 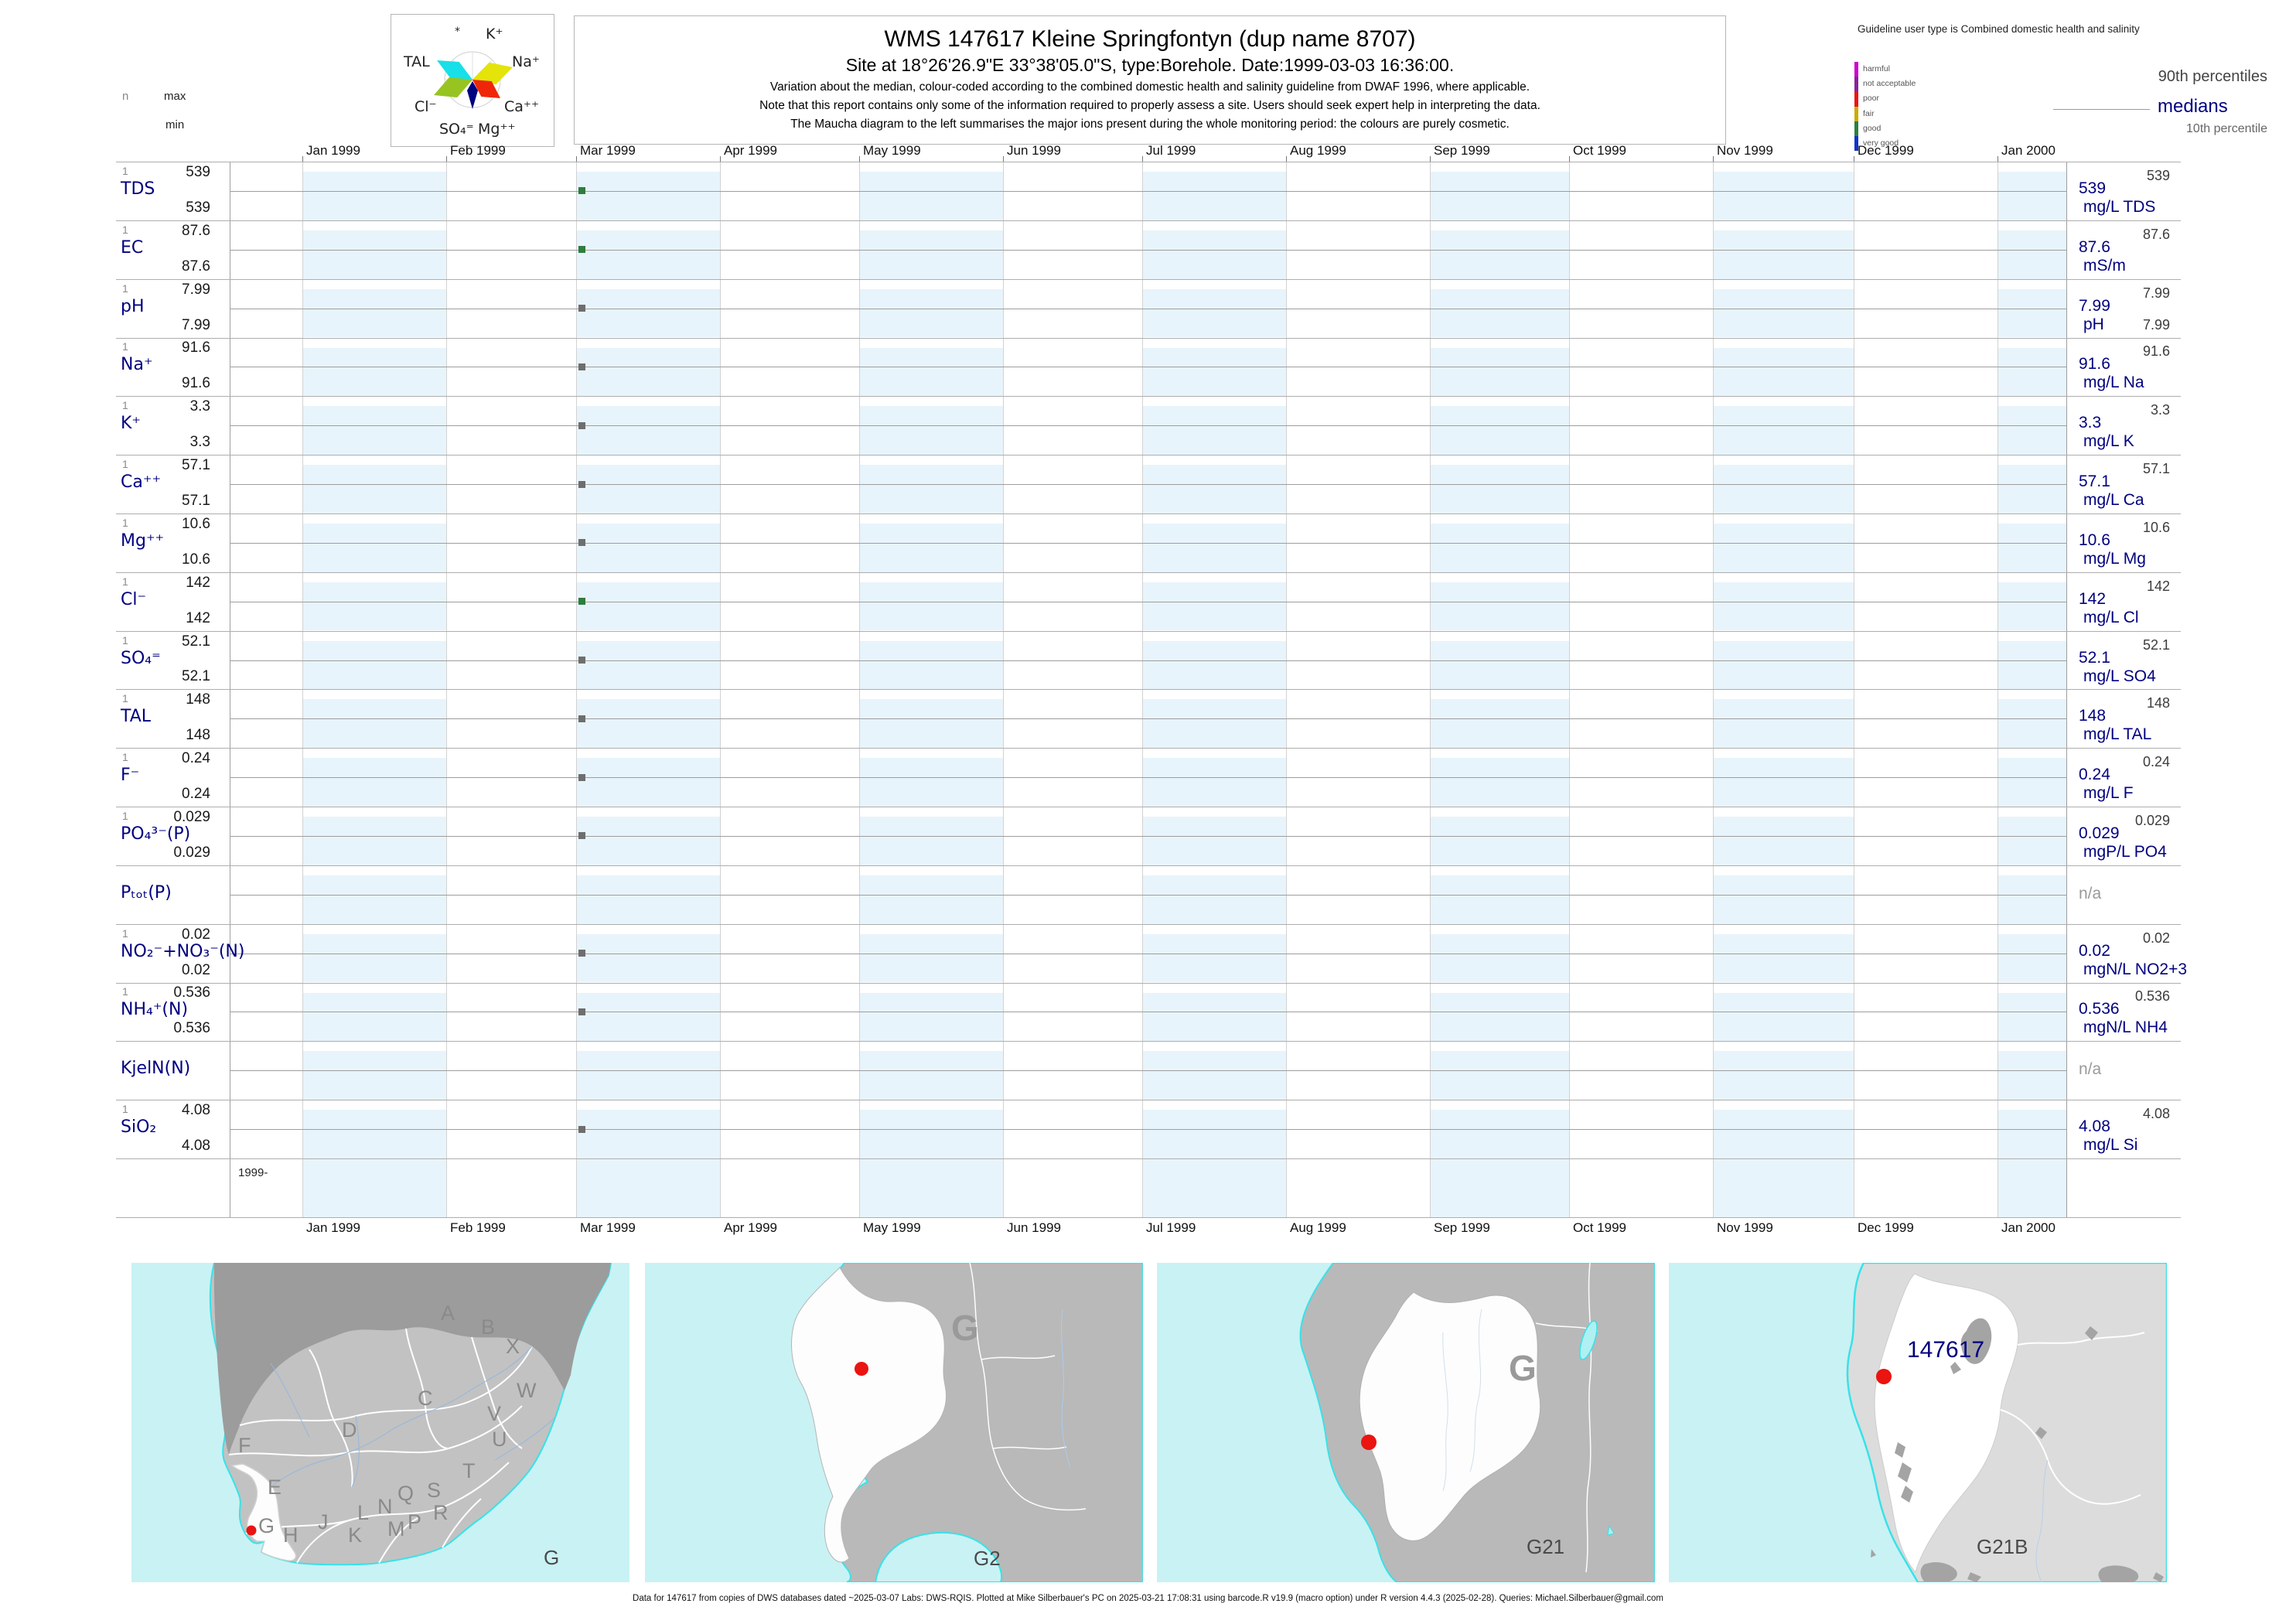 What do you see at coordinates (333, 1227) in the screenshot?
I see `month-label-bottom: Jan 1999` at bounding box center [333, 1227].